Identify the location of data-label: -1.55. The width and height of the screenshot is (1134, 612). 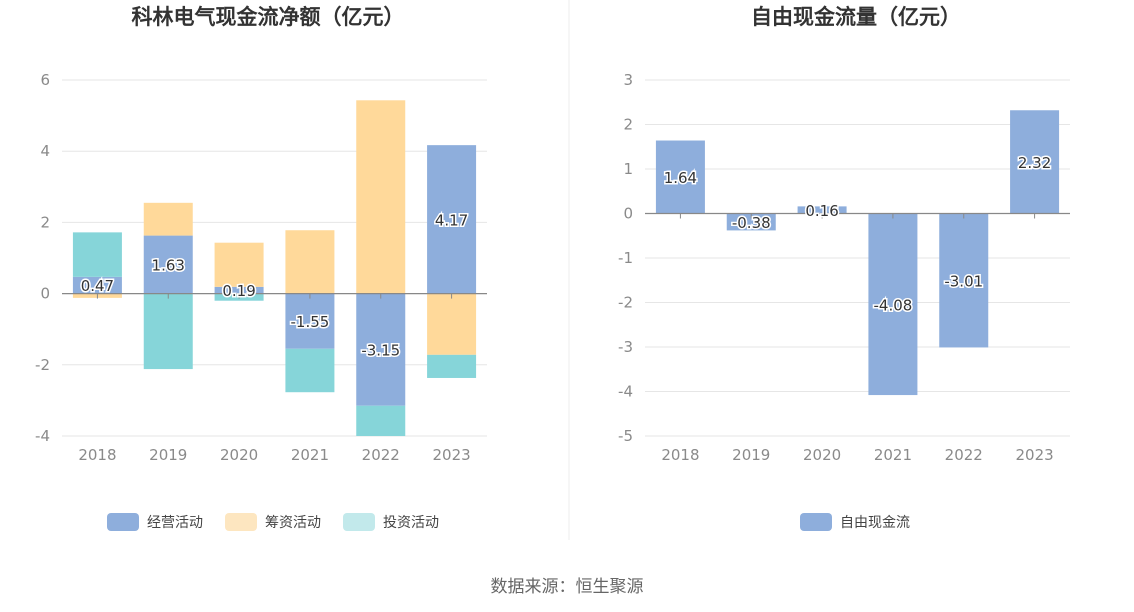
(310, 322).